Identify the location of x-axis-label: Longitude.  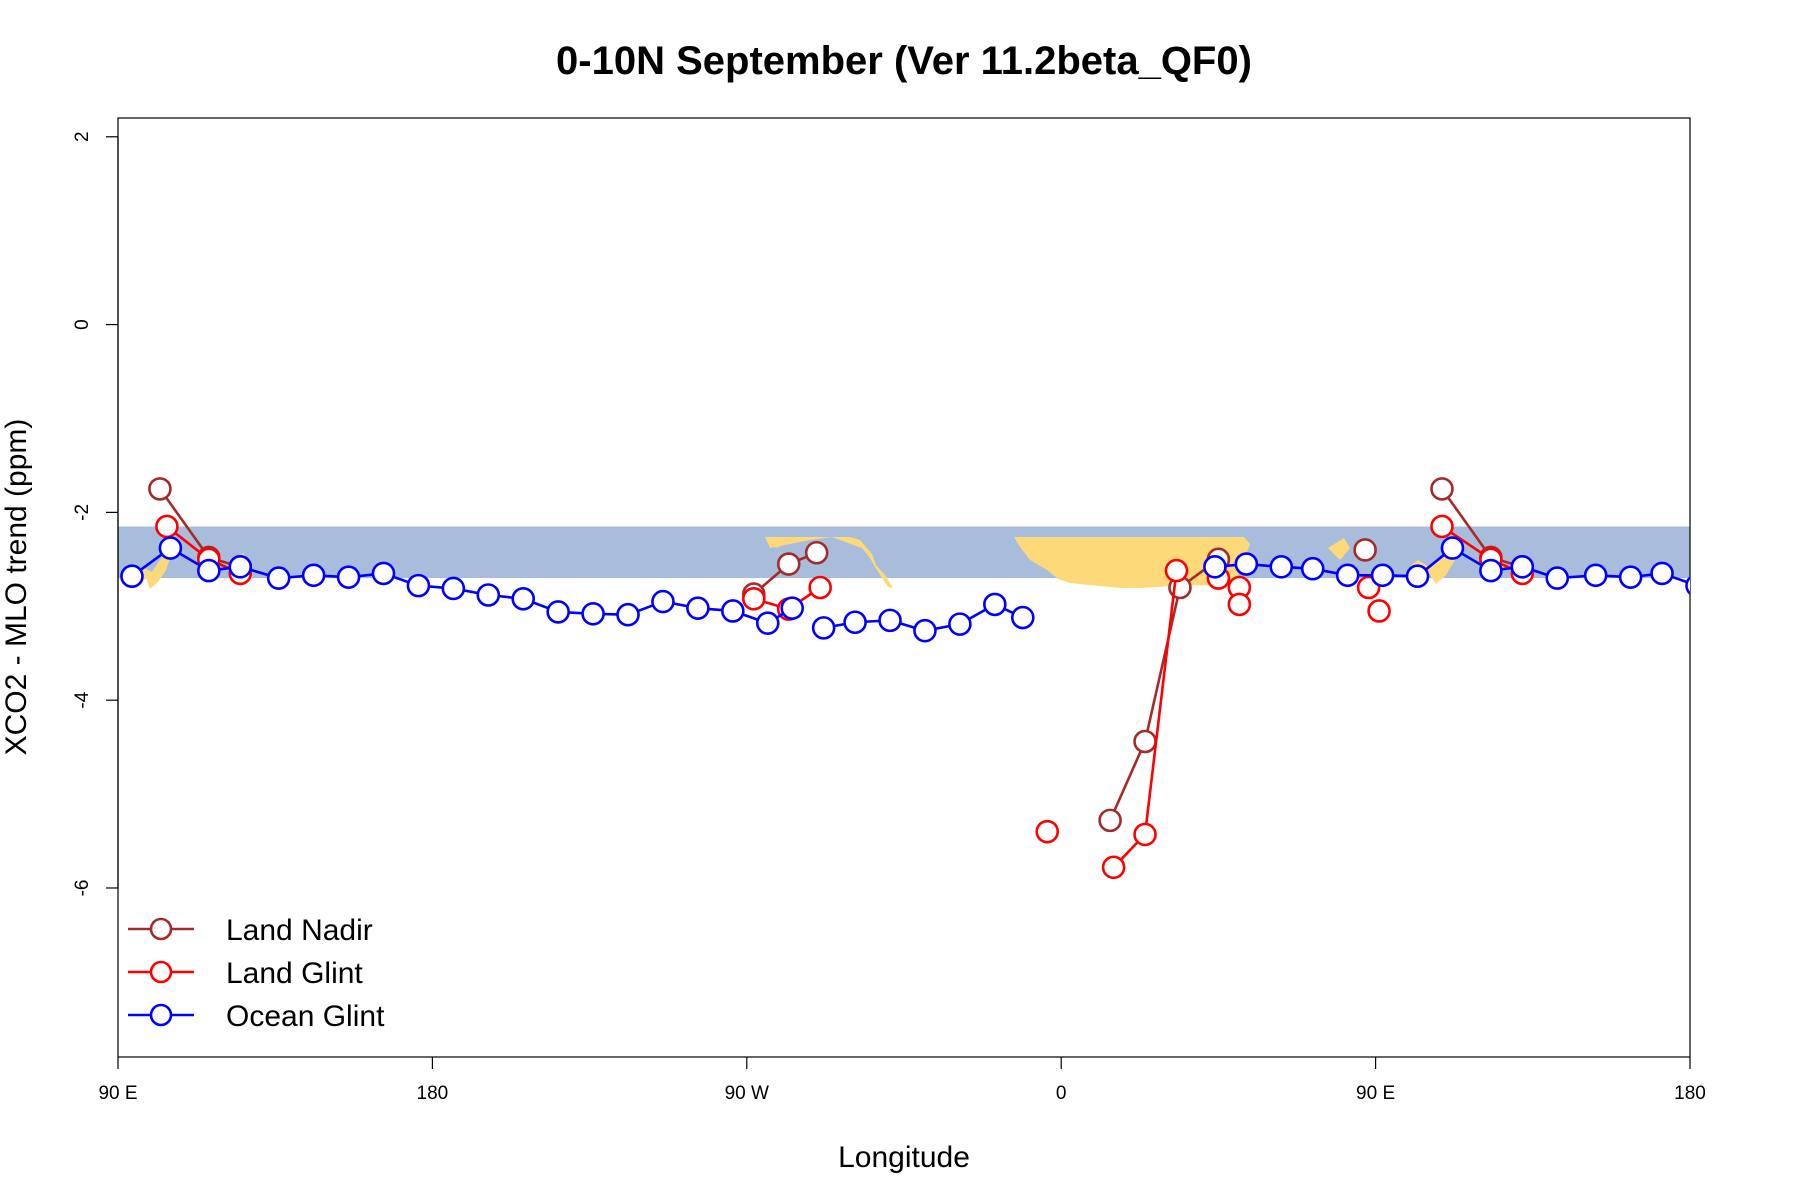
(904, 1157).